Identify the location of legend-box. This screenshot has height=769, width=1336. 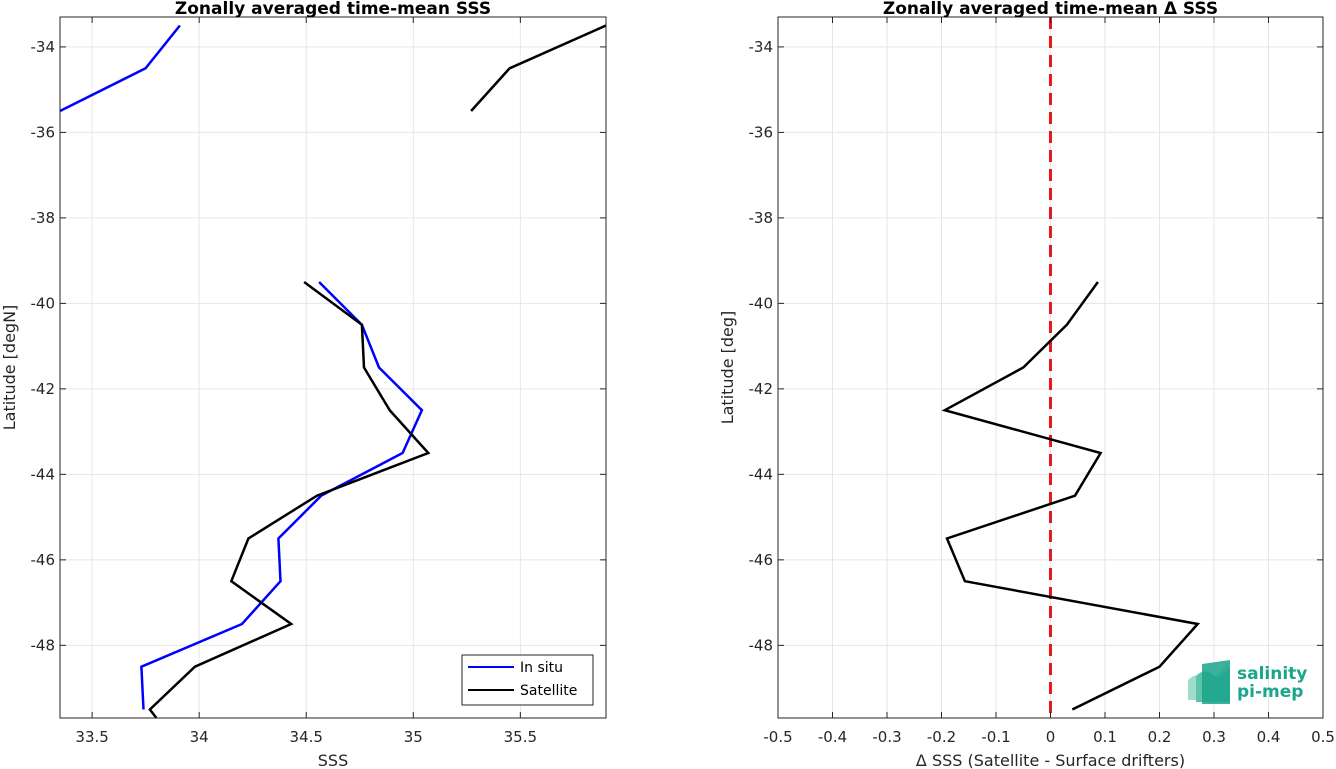
(527, 680).